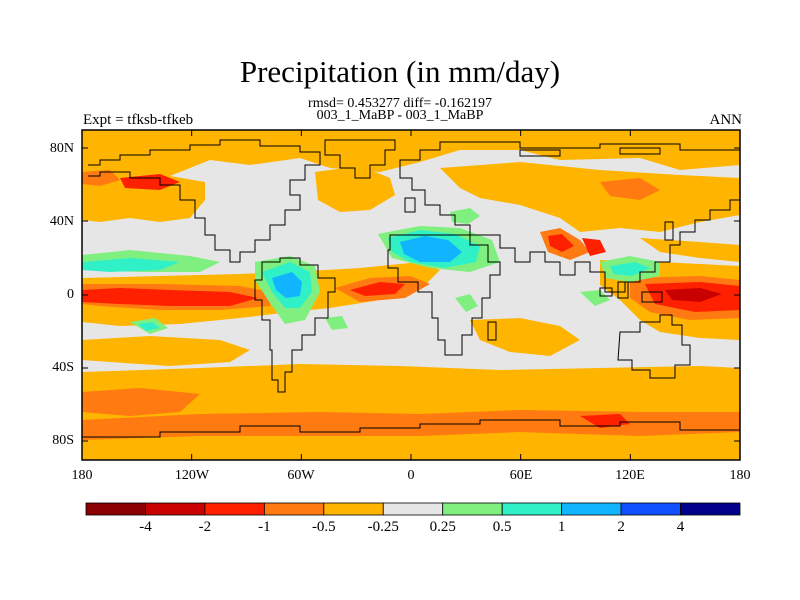  Describe the element at coordinates (442, 527) in the screenshot. I see `colorbar-label: 0.25` at that location.